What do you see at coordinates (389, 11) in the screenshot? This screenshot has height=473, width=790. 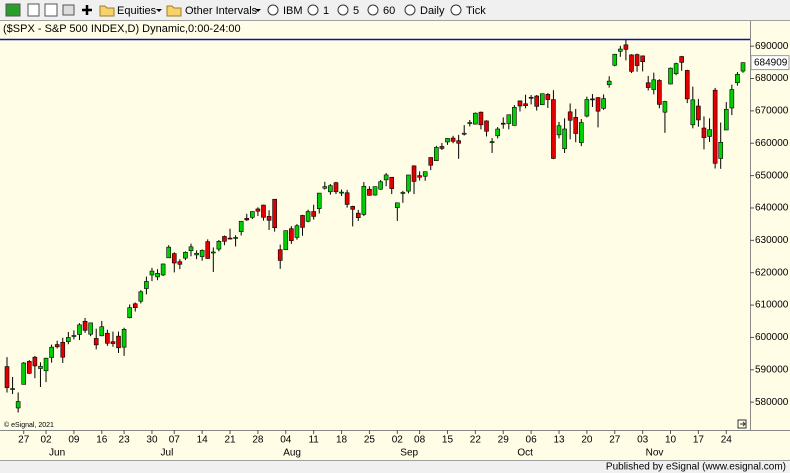 I see `toolbar-item: 60` at bounding box center [389, 11].